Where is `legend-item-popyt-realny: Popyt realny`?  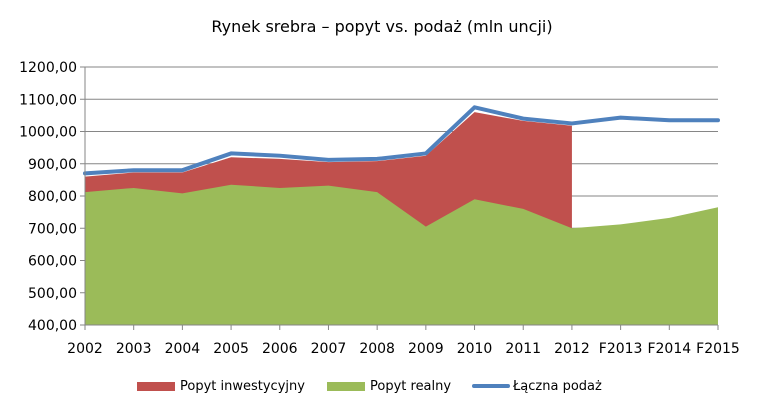
legend-item-popyt-realny: Popyt realny is located at coordinates (389, 386).